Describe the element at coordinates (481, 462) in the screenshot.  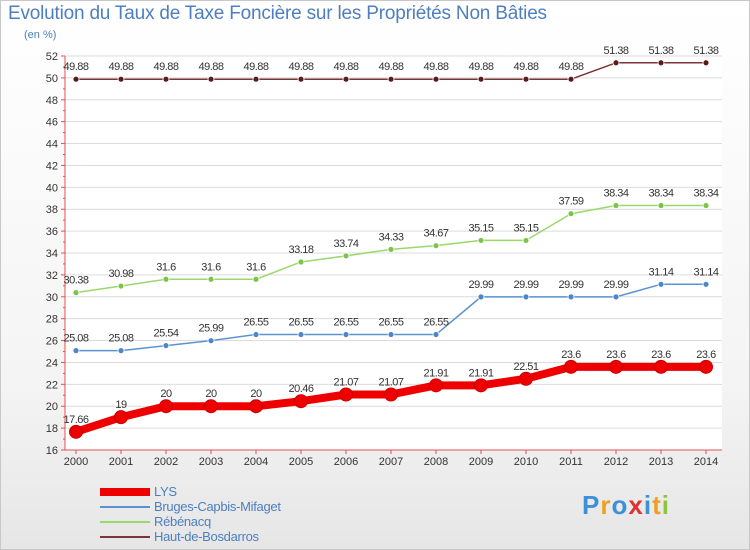
I see `x-tick-label: 2009` at that location.